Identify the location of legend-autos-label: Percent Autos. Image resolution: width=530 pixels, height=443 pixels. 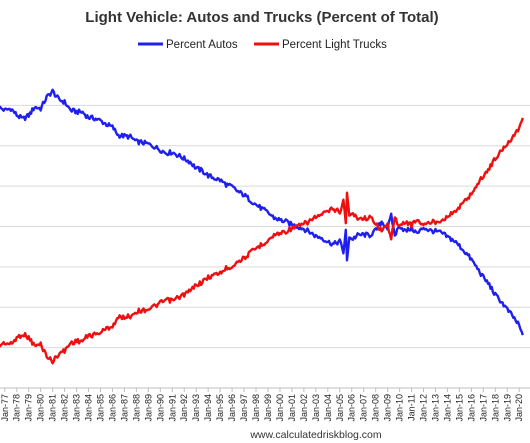
(202, 45).